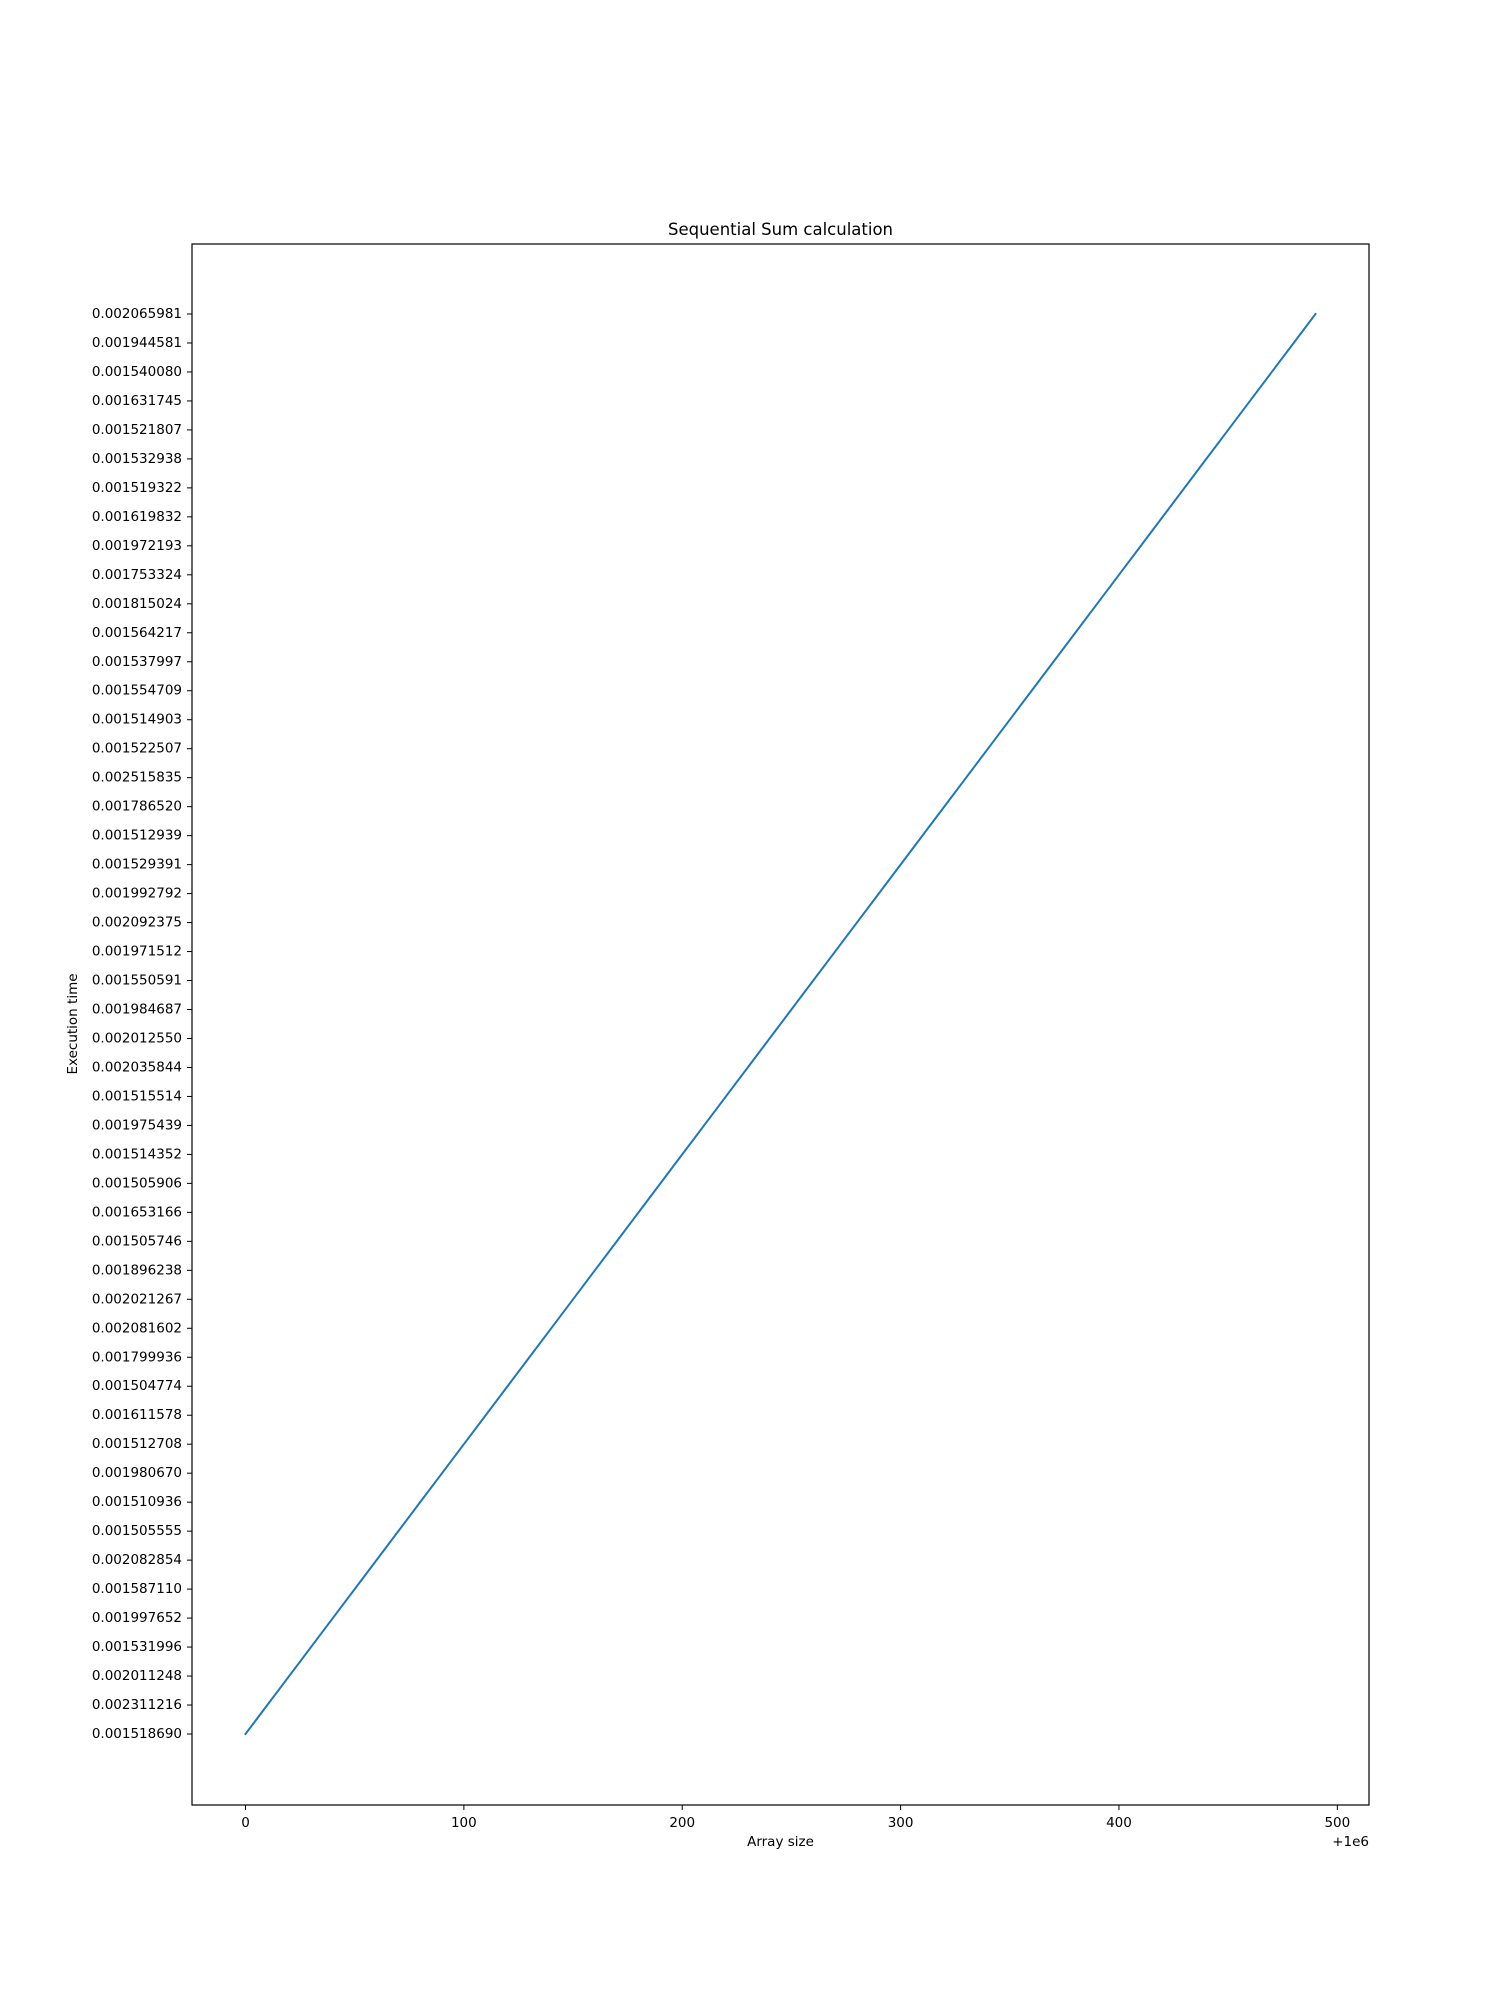 Image resolution: width=1500 pixels, height=2000 pixels. What do you see at coordinates (137, 1299) in the screenshot?
I see `y-tick-label: 0.002021267` at bounding box center [137, 1299].